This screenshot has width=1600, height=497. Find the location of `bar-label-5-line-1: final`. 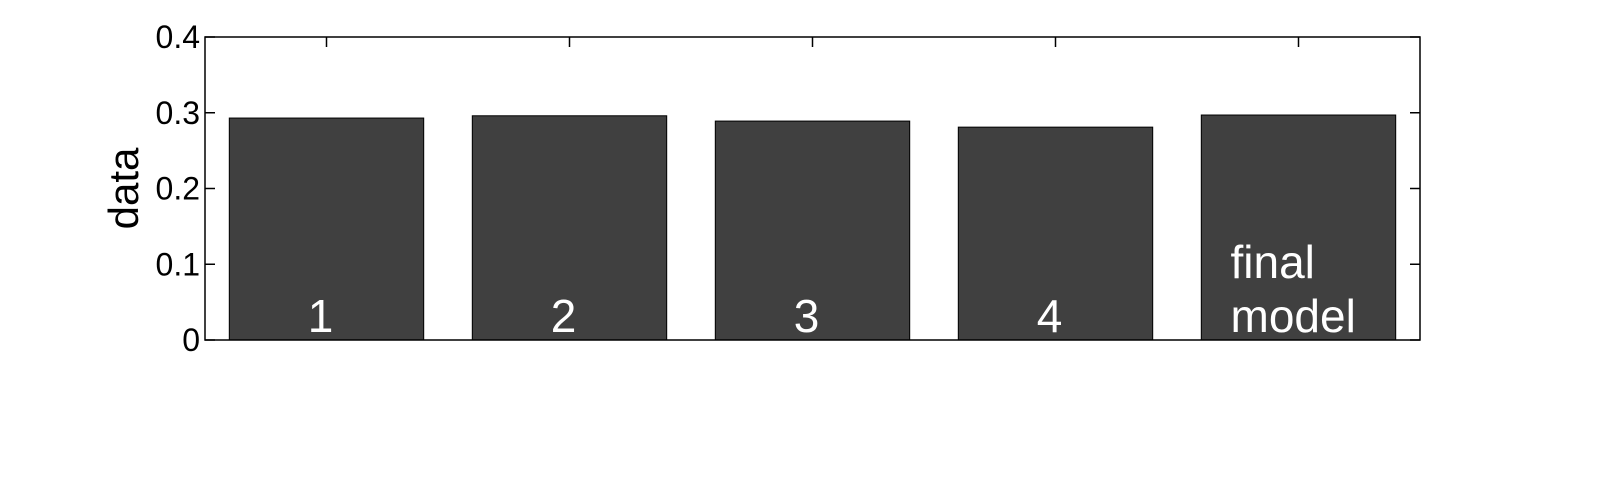

bar-label-5-line-1: final is located at coordinates (1273, 262).